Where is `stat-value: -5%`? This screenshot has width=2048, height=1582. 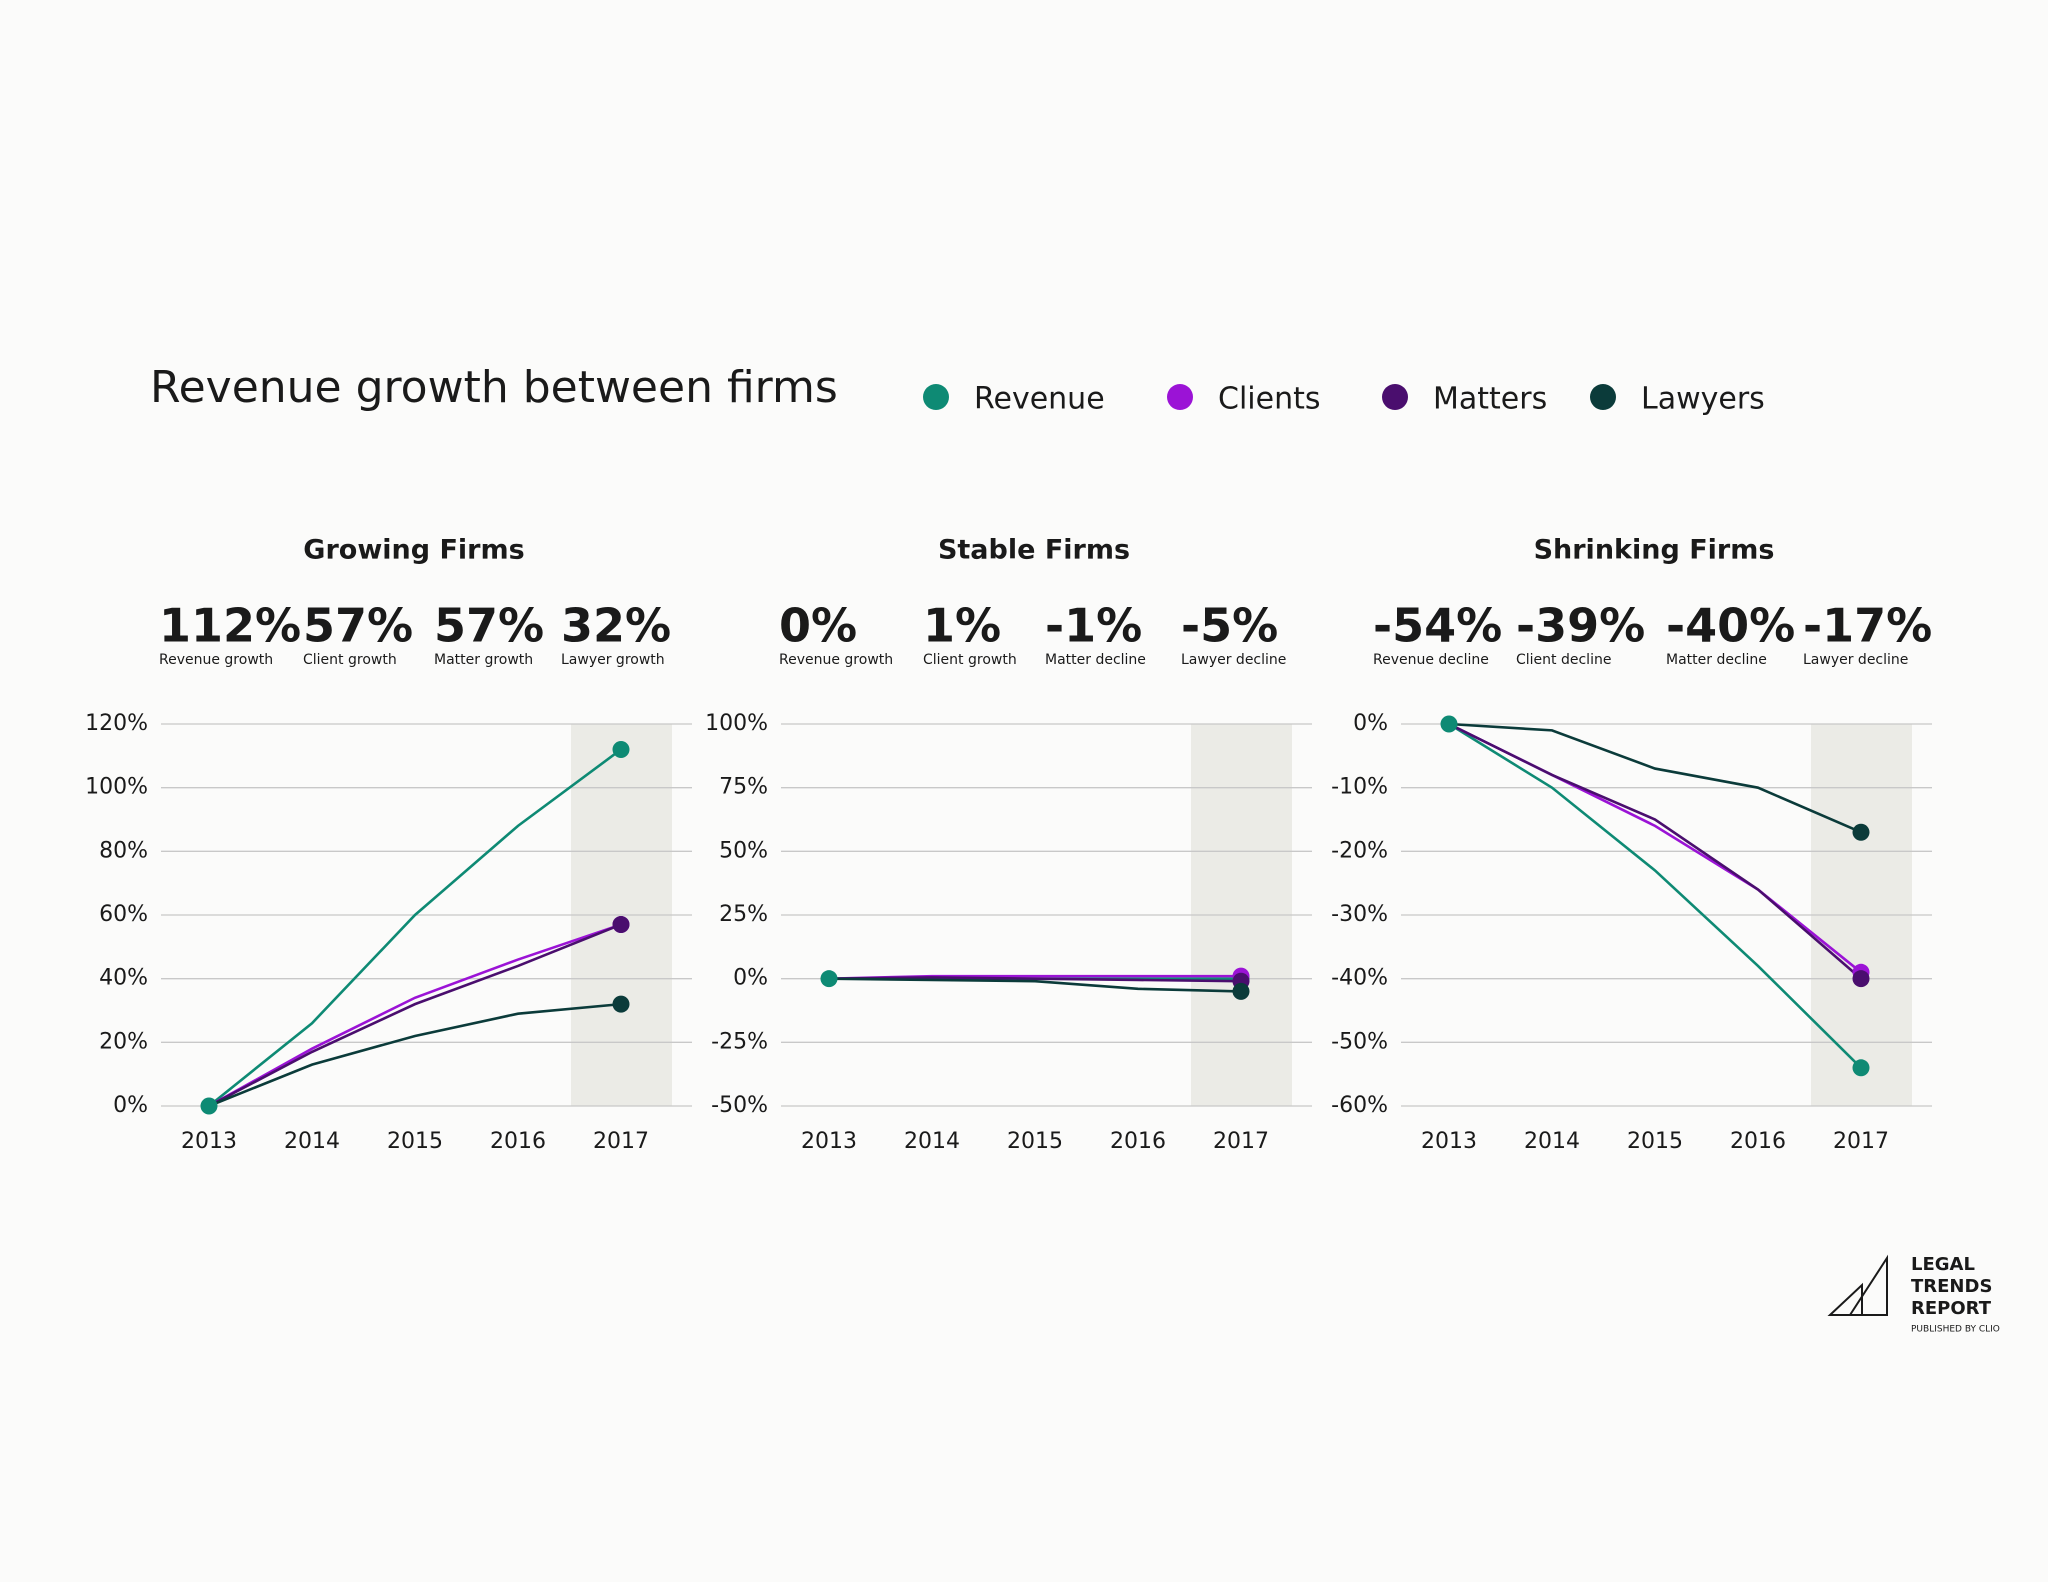 stat-value: -5% is located at coordinates (1229, 626).